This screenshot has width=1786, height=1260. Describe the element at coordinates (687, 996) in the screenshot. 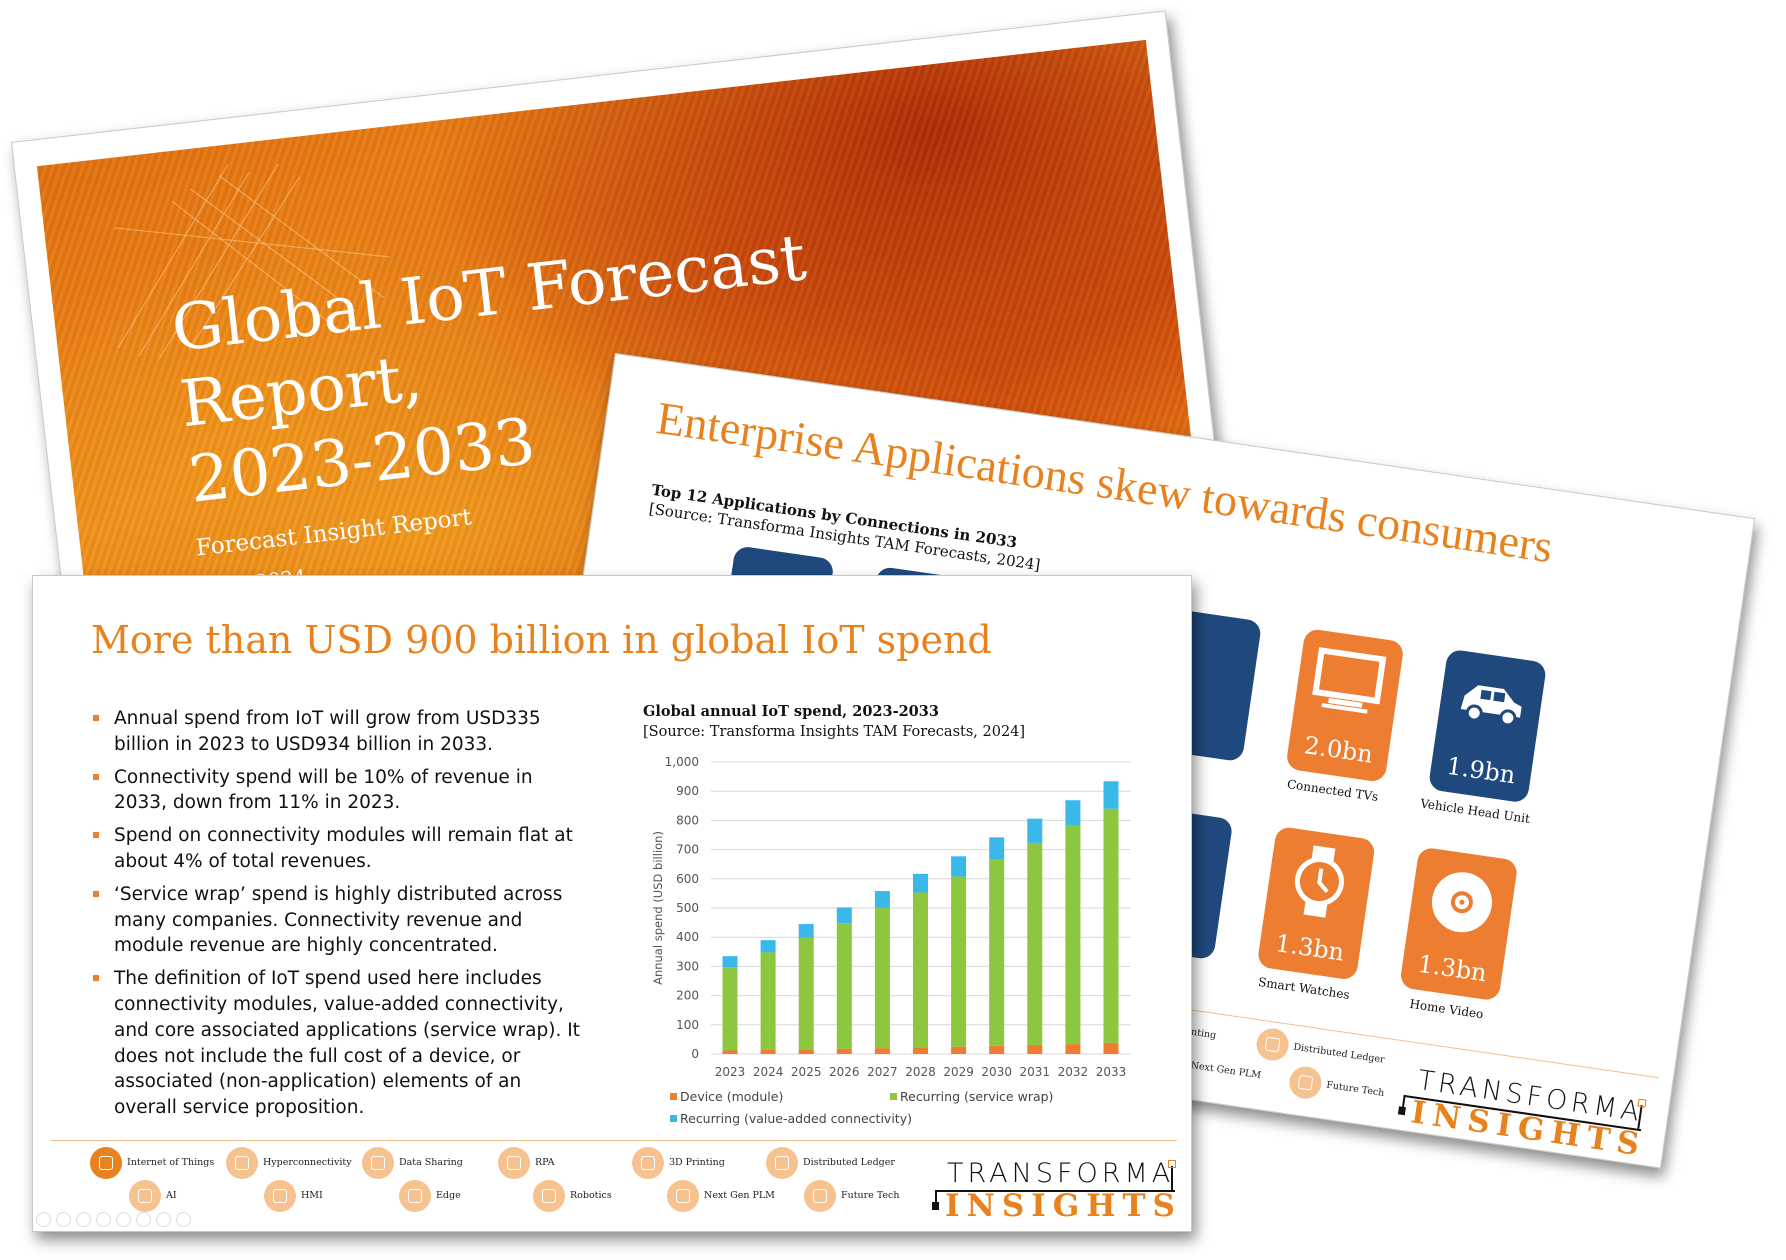

I see `y-tick-label: 200` at that location.